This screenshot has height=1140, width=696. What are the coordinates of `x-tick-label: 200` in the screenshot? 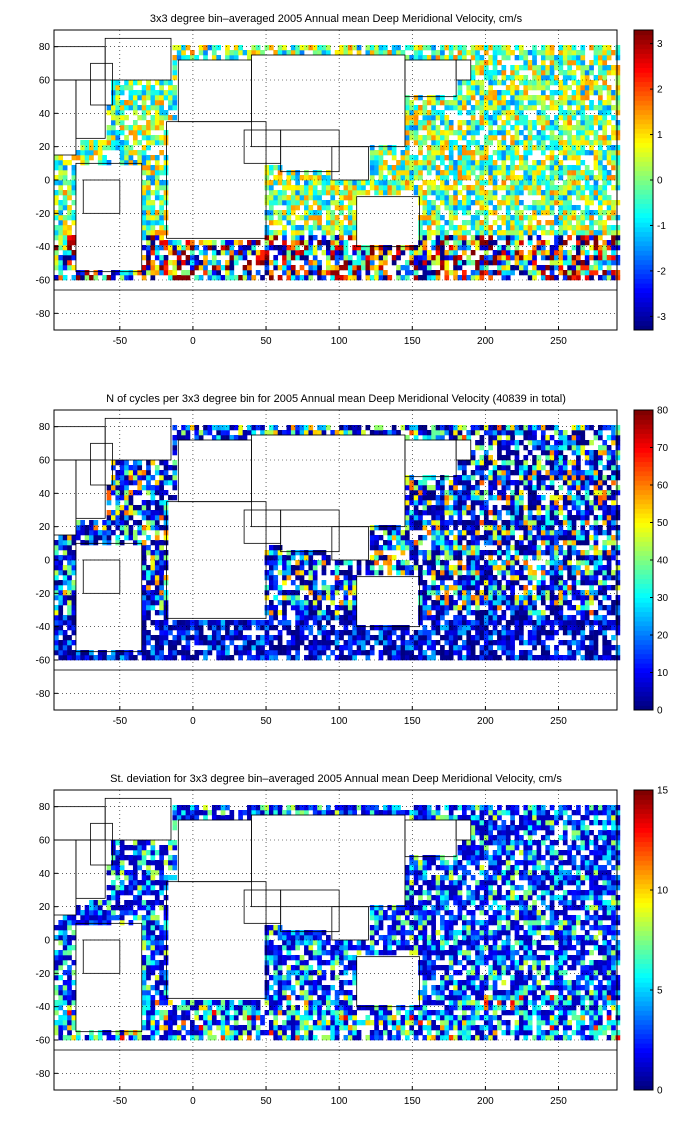 It's located at (485, 341).